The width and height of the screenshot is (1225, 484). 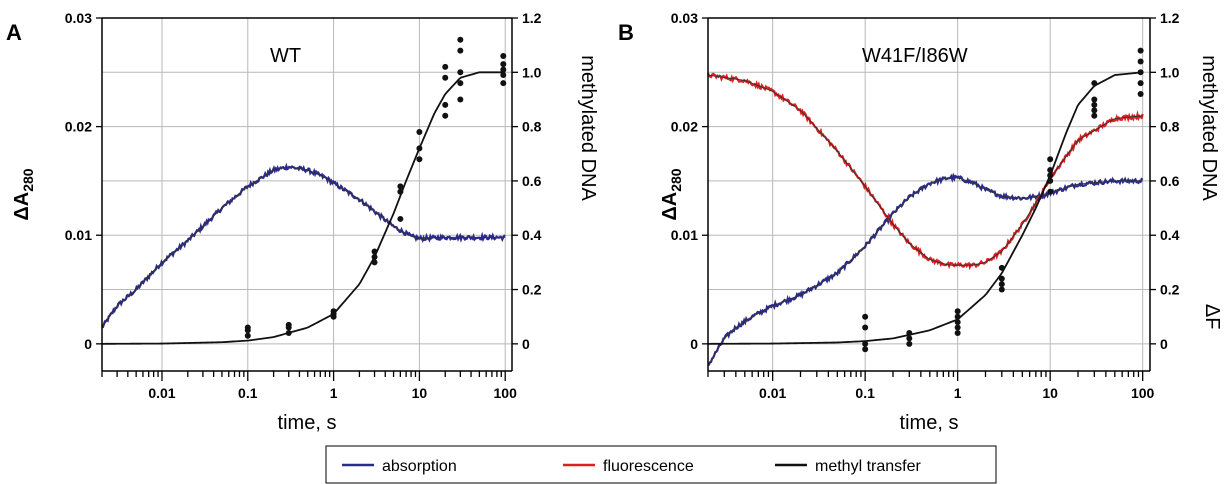 What do you see at coordinates (958, 393) in the screenshot?
I see `x-tick-label: 1` at bounding box center [958, 393].